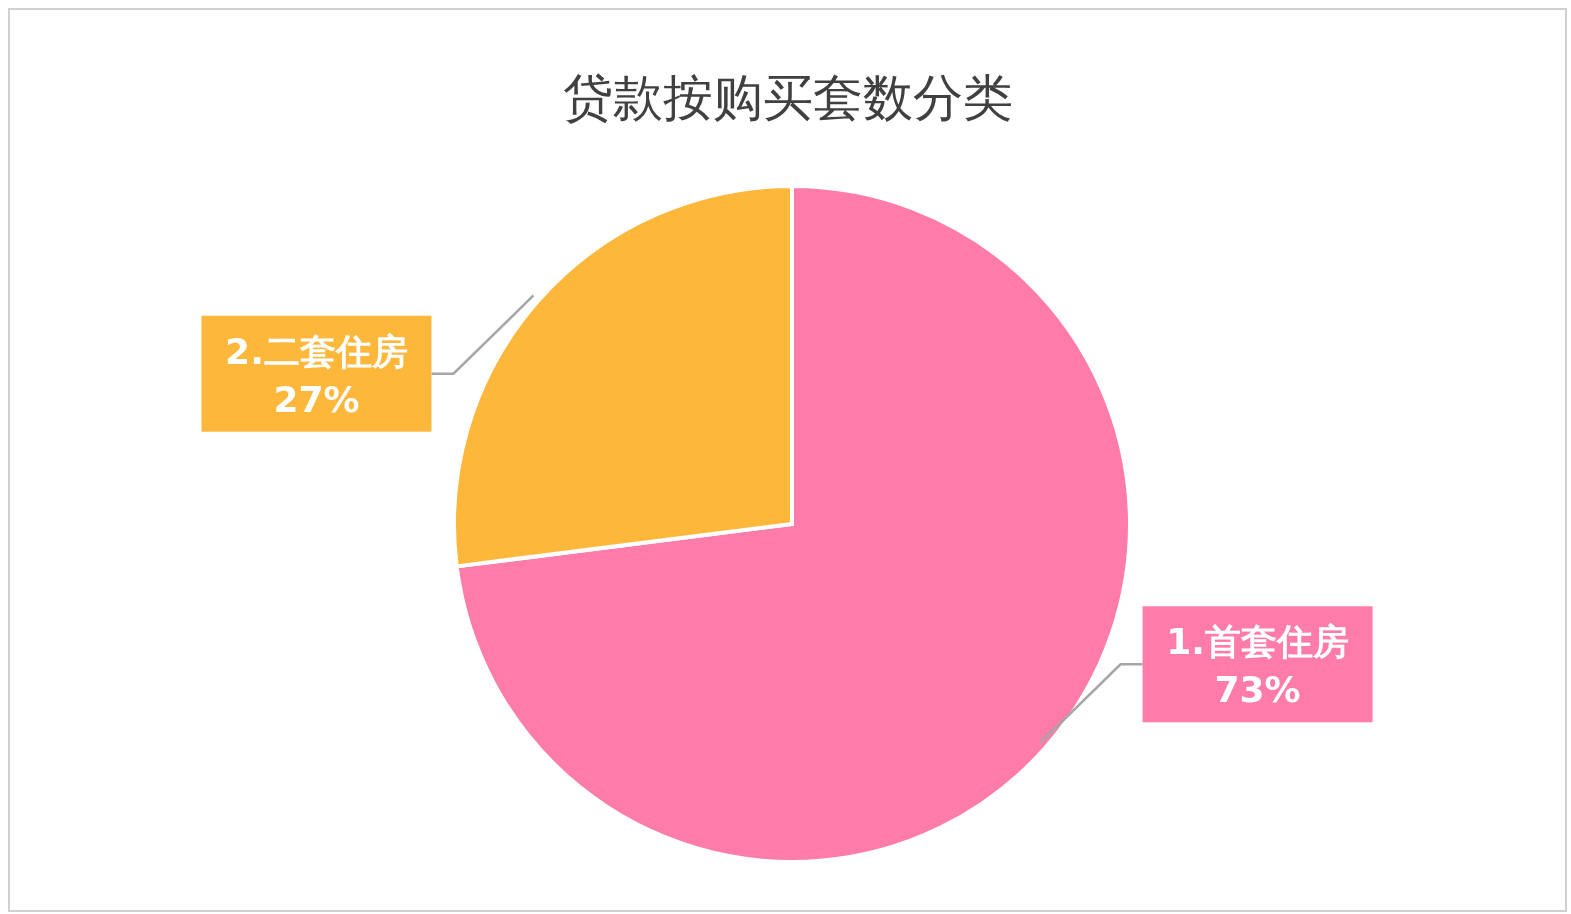 This screenshot has height=914, width=1571. What do you see at coordinates (1257, 690) in the screenshot?
I see `data-label: 73%` at bounding box center [1257, 690].